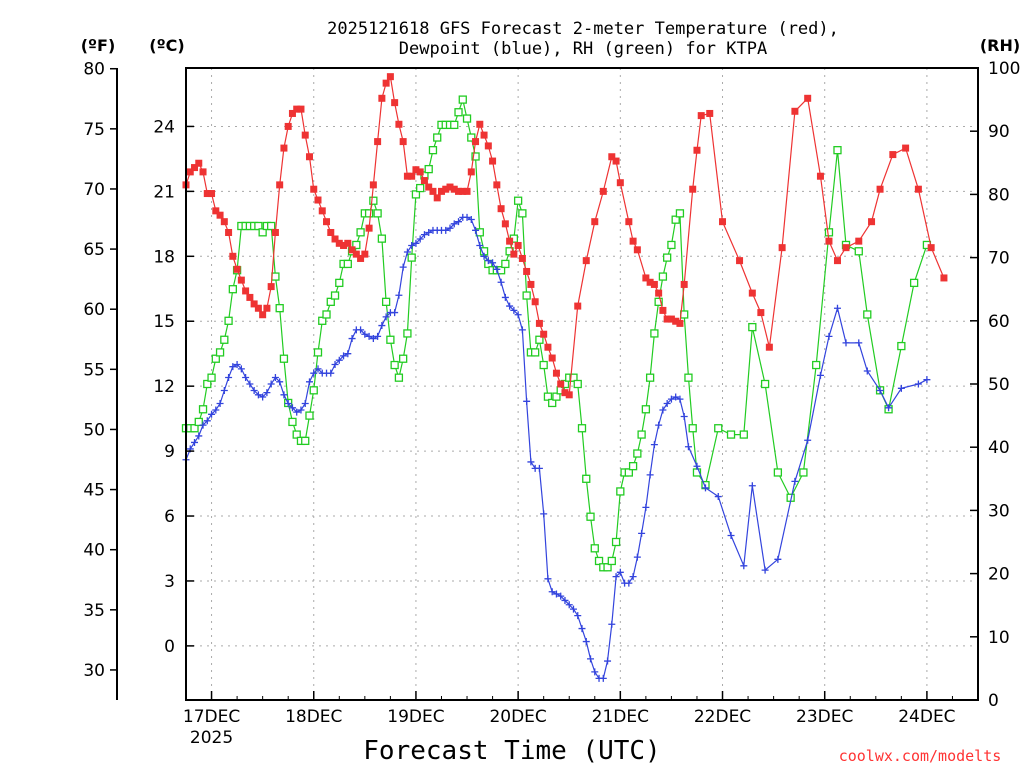 Image resolution: width=1024 pixels, height=768 pixels. I want to click on x-axis-title: Forecast Time (UTC), so click(511, 751).